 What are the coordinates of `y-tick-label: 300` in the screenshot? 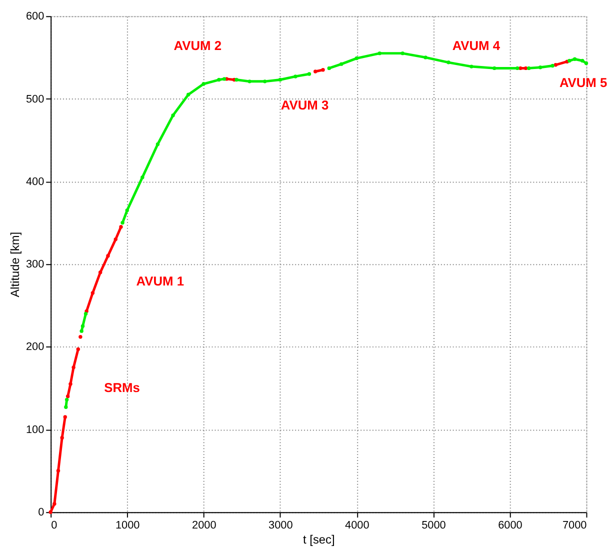 It's located at (35, 264).